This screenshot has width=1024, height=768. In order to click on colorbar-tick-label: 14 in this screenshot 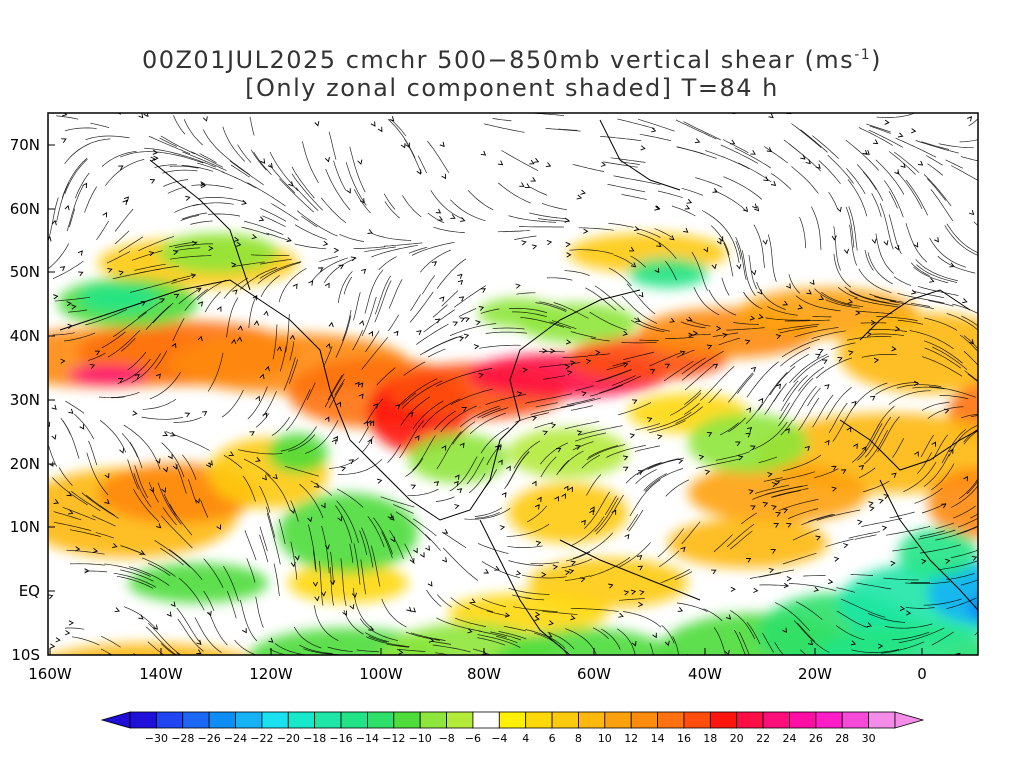, I will do `click(658, 738)`.